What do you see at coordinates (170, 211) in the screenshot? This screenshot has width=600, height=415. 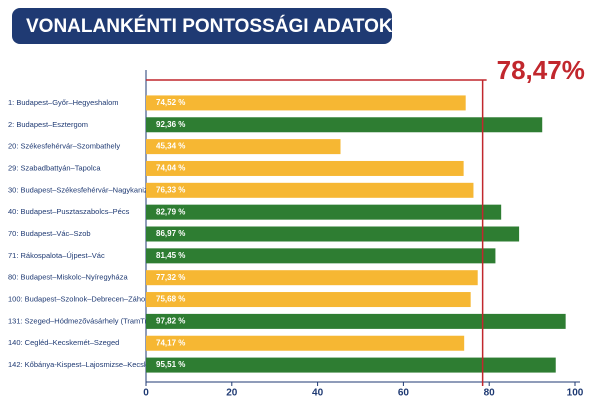 I see `data-label: 82,79 %` at bounding box center [170, 211].